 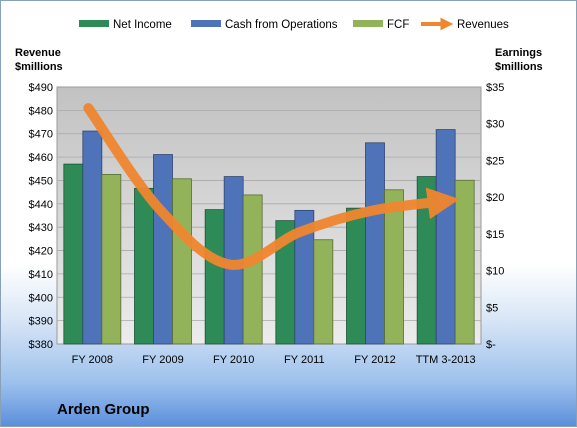 I want to click on category-label: FY 2009, so click(x=162, y=360).